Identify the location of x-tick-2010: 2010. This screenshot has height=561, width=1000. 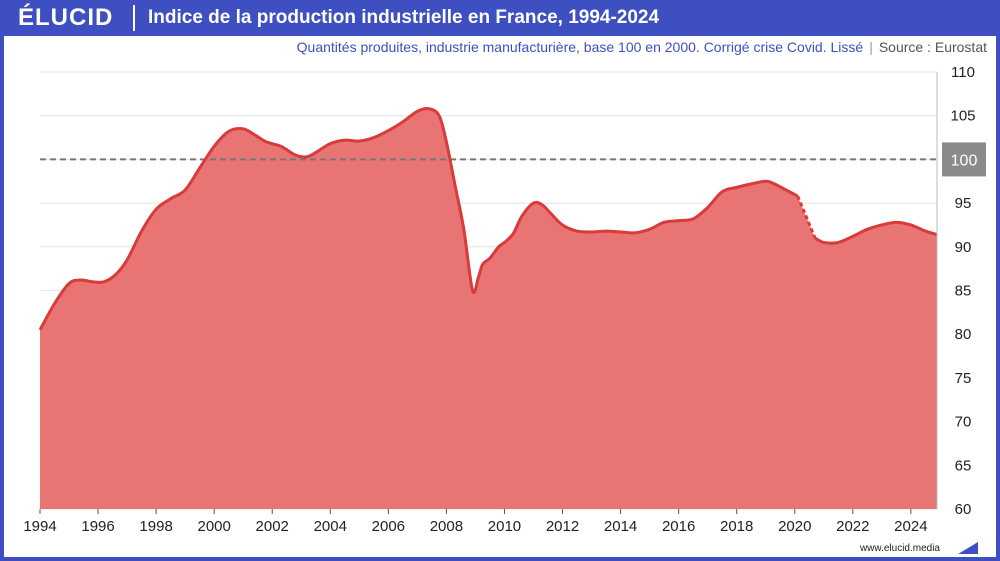
(504, 526).